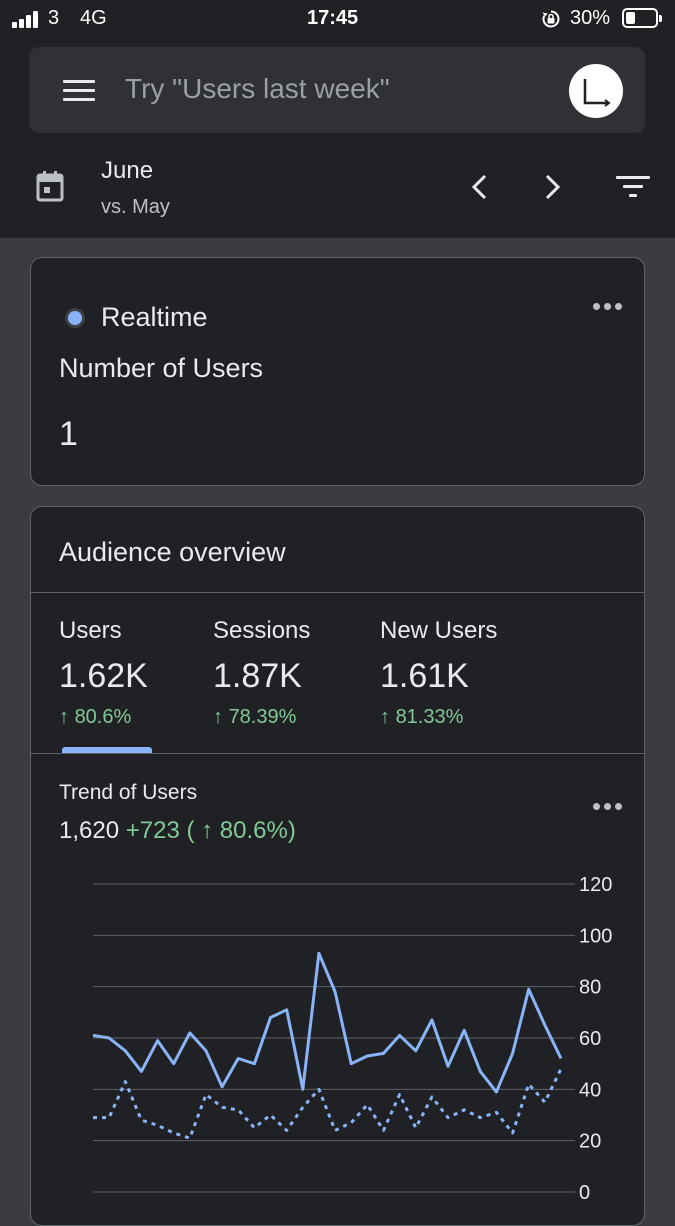 The height and width of the screenshot is (1226, 675). Describe the element at coordinates (590, 988) in the screenshot. I see `y-tick-label: 80` at that location.